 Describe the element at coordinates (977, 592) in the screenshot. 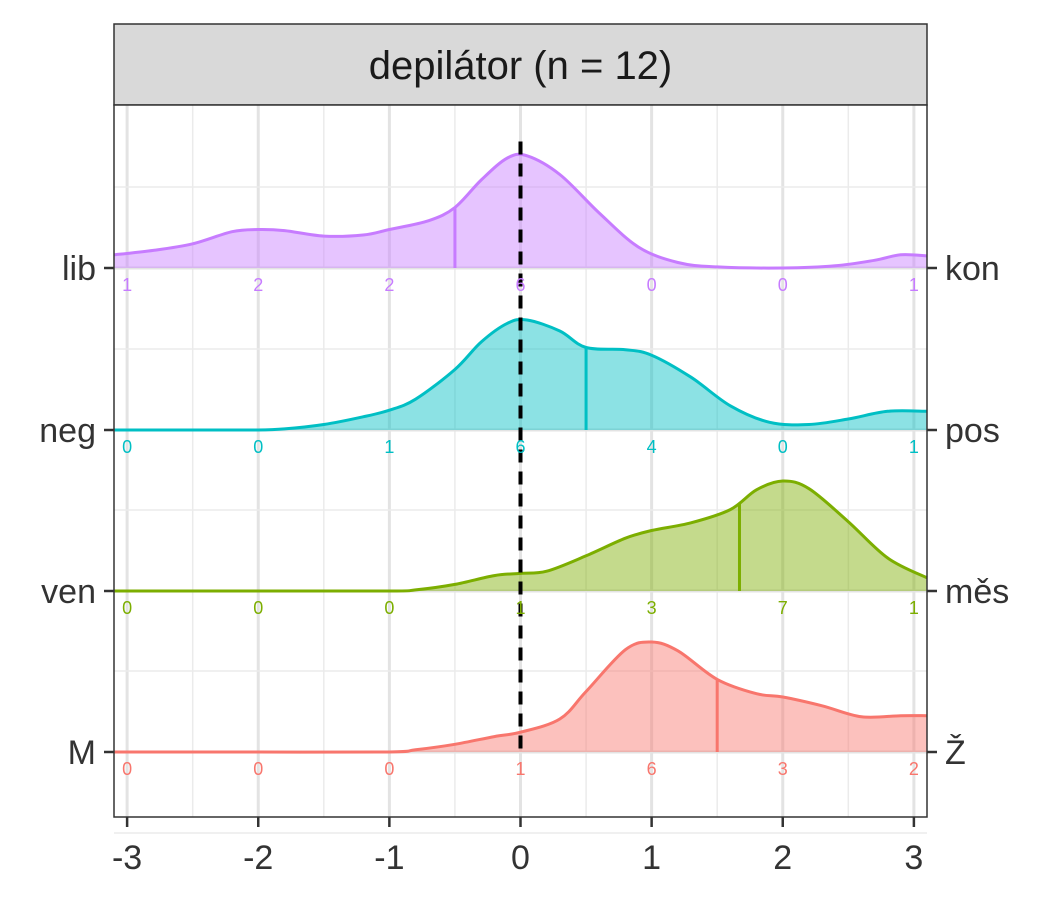

I see `y-label-right: měs` at that location.